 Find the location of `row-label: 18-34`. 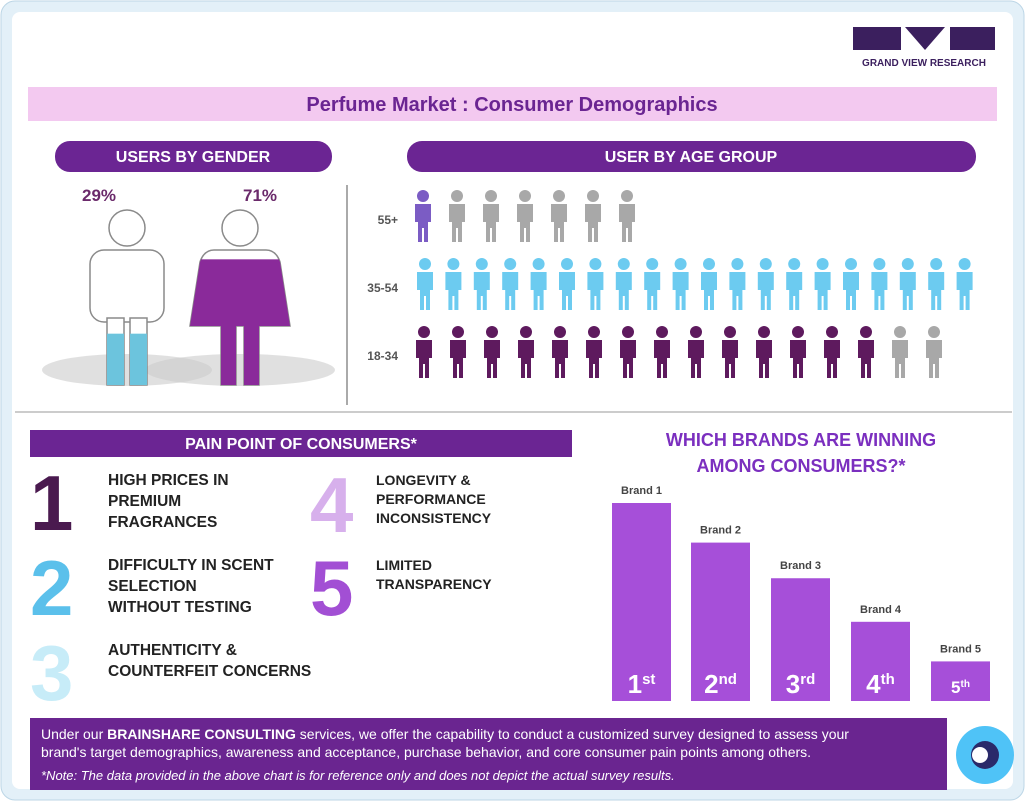

row-label: 18-34 is located at coordinates (382, 356).